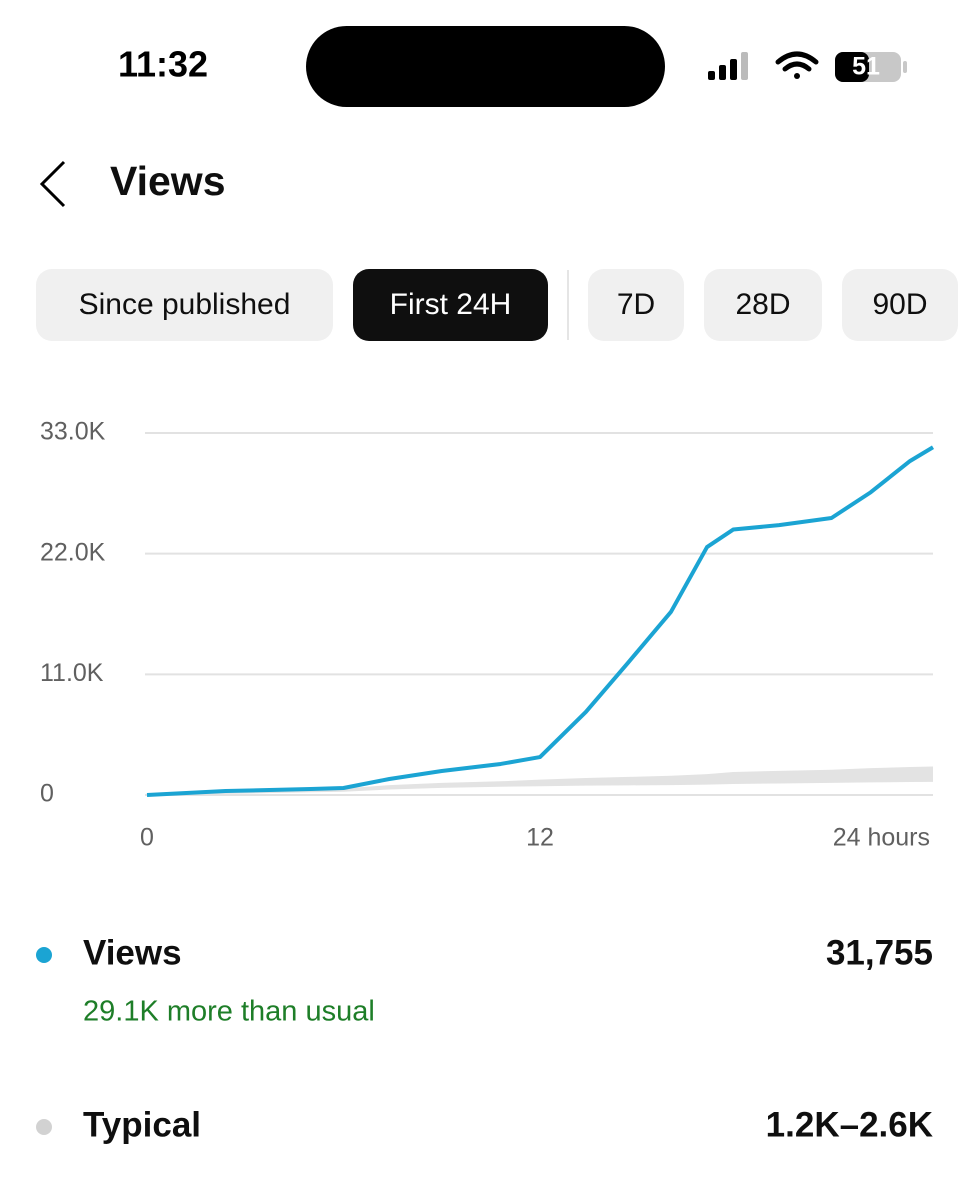 The width and height of the screenshot is (972, 1200). Describe the element at coordinates (147, 838) in the screenshot. I see `x-tick-label: 0` at that location.